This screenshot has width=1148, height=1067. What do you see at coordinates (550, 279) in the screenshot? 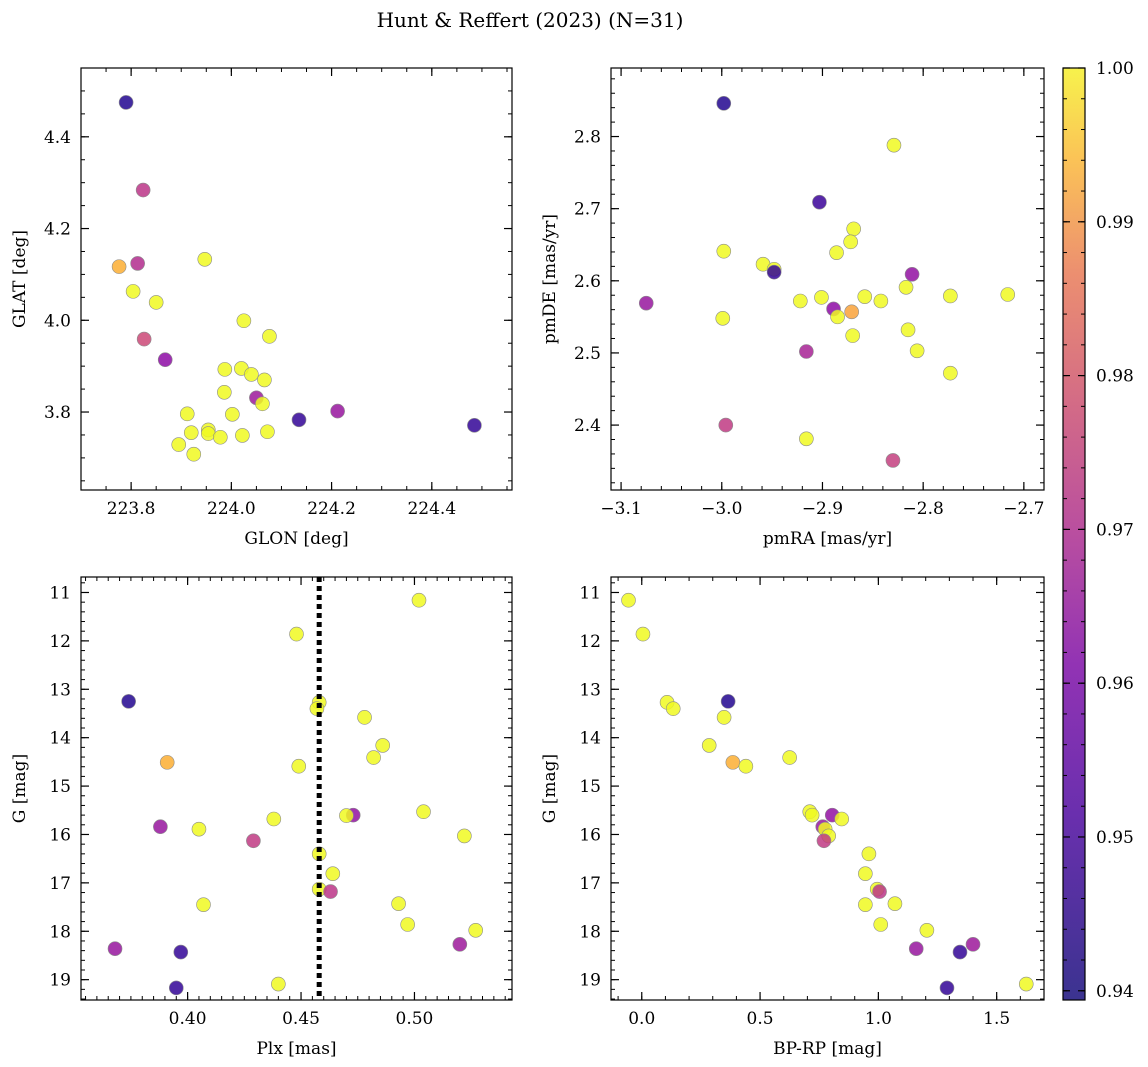
I see `y-axis-label: pmDE [mas/yr]` at bounding box center [550, 279].